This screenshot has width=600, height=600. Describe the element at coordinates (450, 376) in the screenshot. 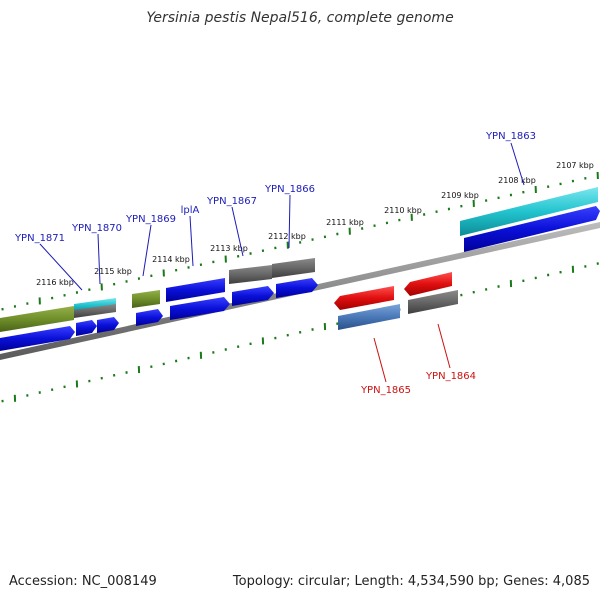

I see `gene-label-ypn-1864: YPN_1864` at that location.